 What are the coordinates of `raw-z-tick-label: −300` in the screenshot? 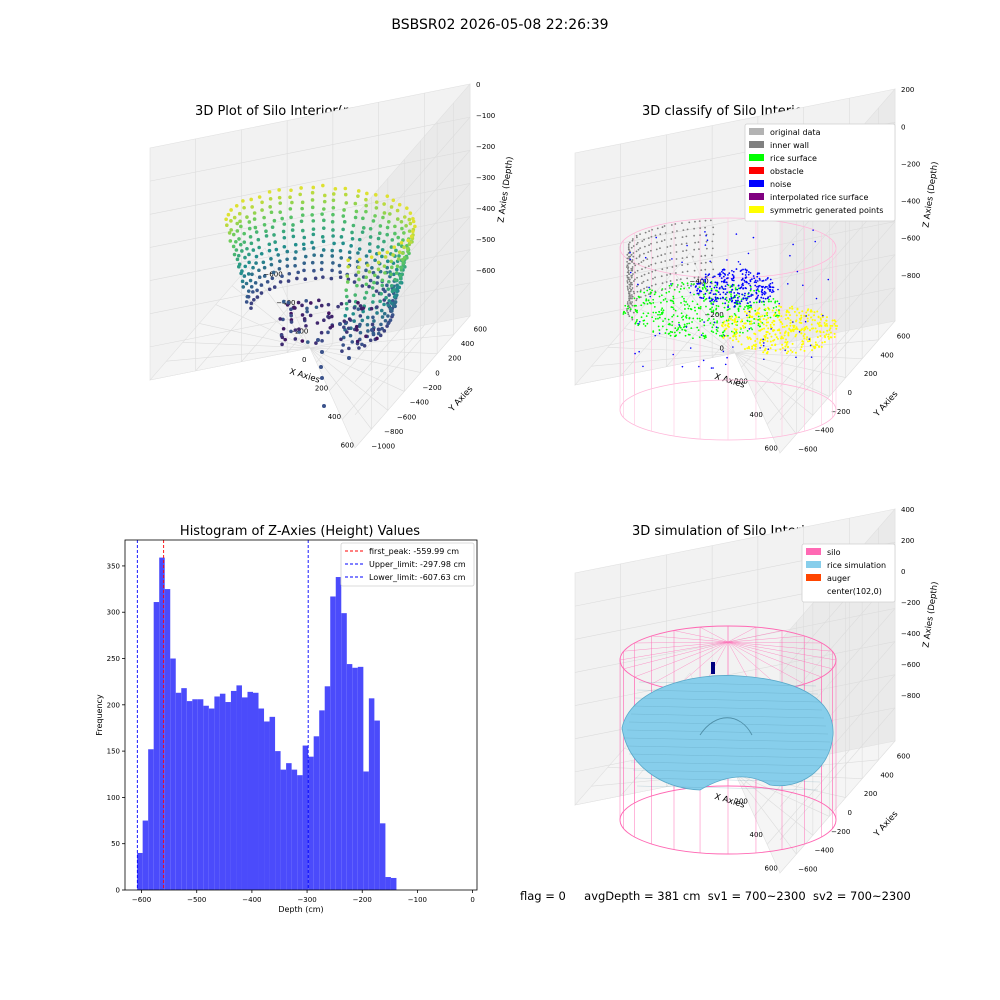 It's located at (485, 178).